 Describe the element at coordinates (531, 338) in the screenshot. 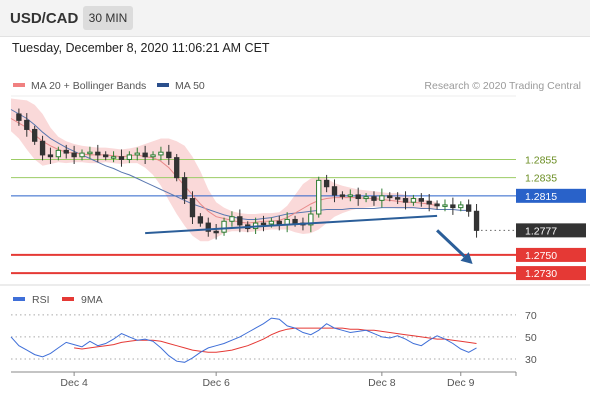

I see `rsi-tick-label: 50` at that location.